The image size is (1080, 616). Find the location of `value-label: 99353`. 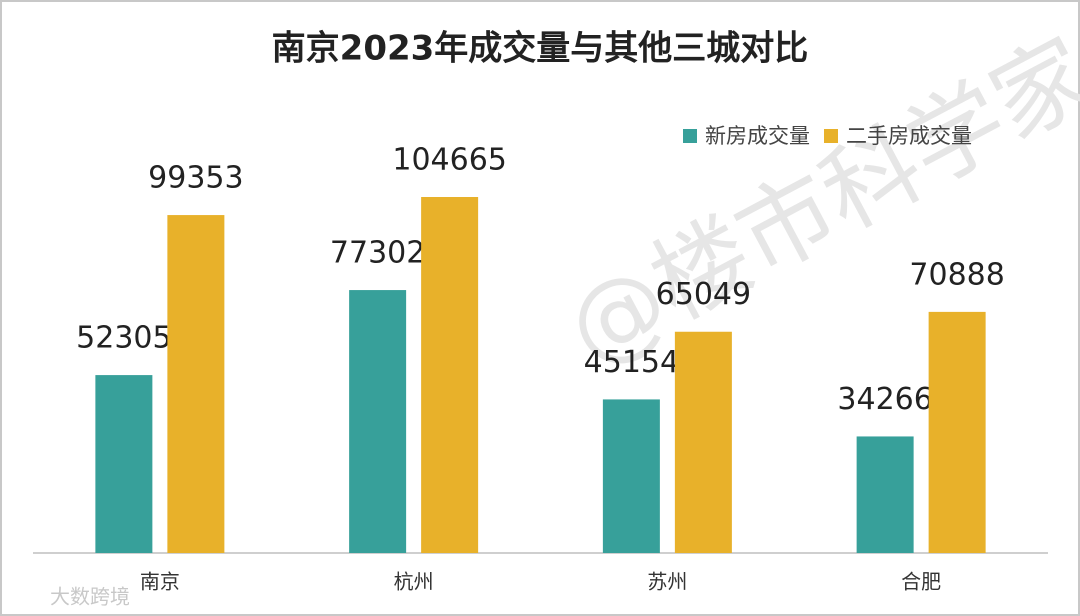

value-label: 99353 is located at coordinates (195, 178).